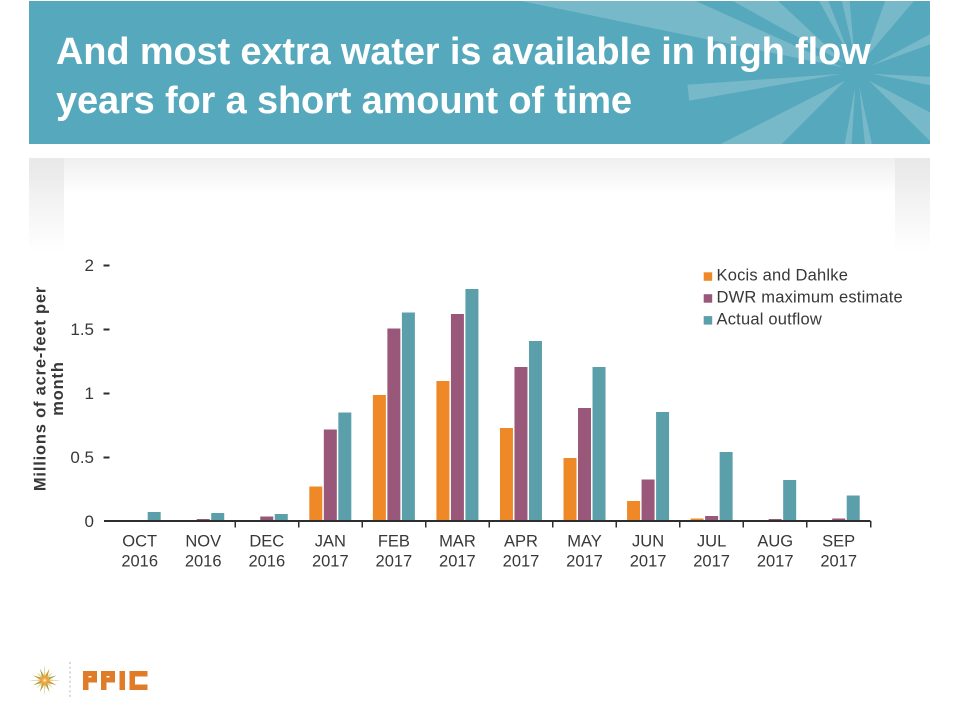 This screenshot has height=720, width=960. What do you see at coordinates (82, 457) in the screenshot?
I see `svg-text: 0.5` at bounding box center [82, 457].